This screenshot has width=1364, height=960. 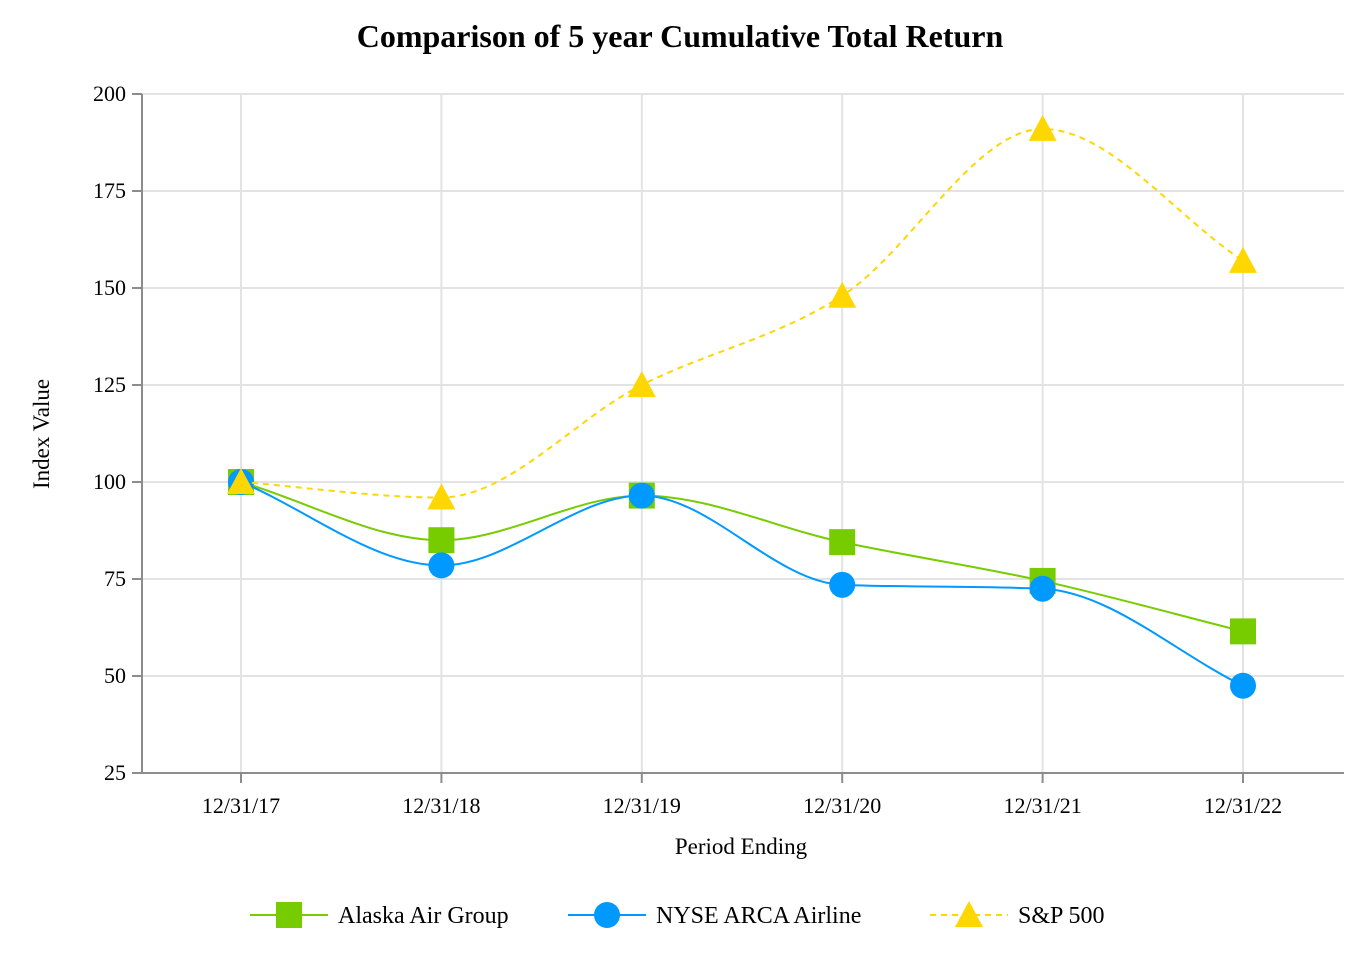 I want to click on series-line-alaska-air-group, so click(x=742, y=557).